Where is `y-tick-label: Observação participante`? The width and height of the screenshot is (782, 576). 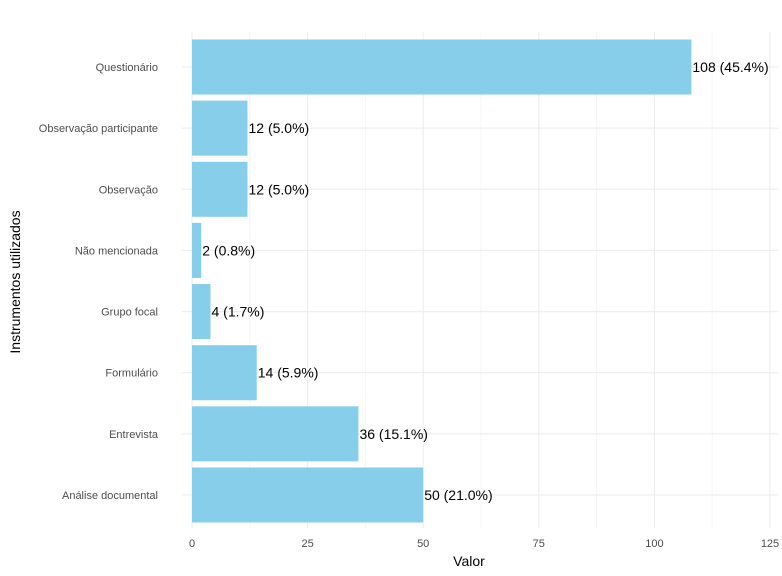 y-tick-label: Observação participante is located at coordinates (98, 129).